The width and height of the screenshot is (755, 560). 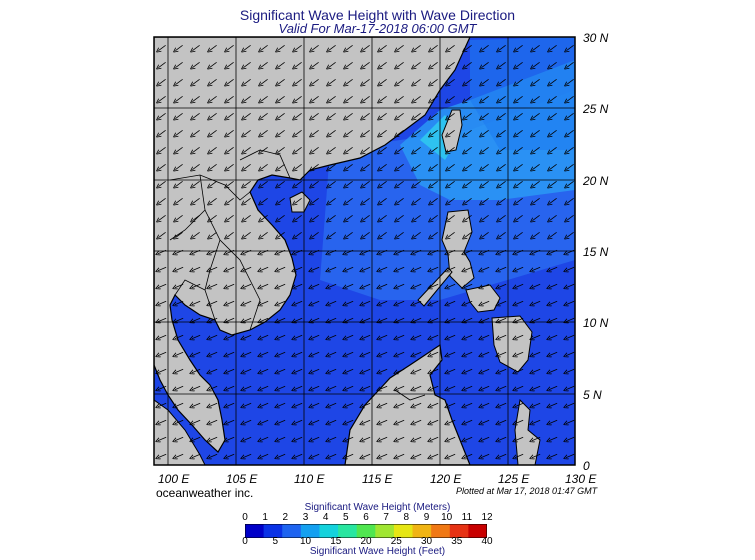 What do you see at coordinates (386, 517) in the screenshot?
I see `colorbar-meter-tick: 7` at bounding box center [386, 517].